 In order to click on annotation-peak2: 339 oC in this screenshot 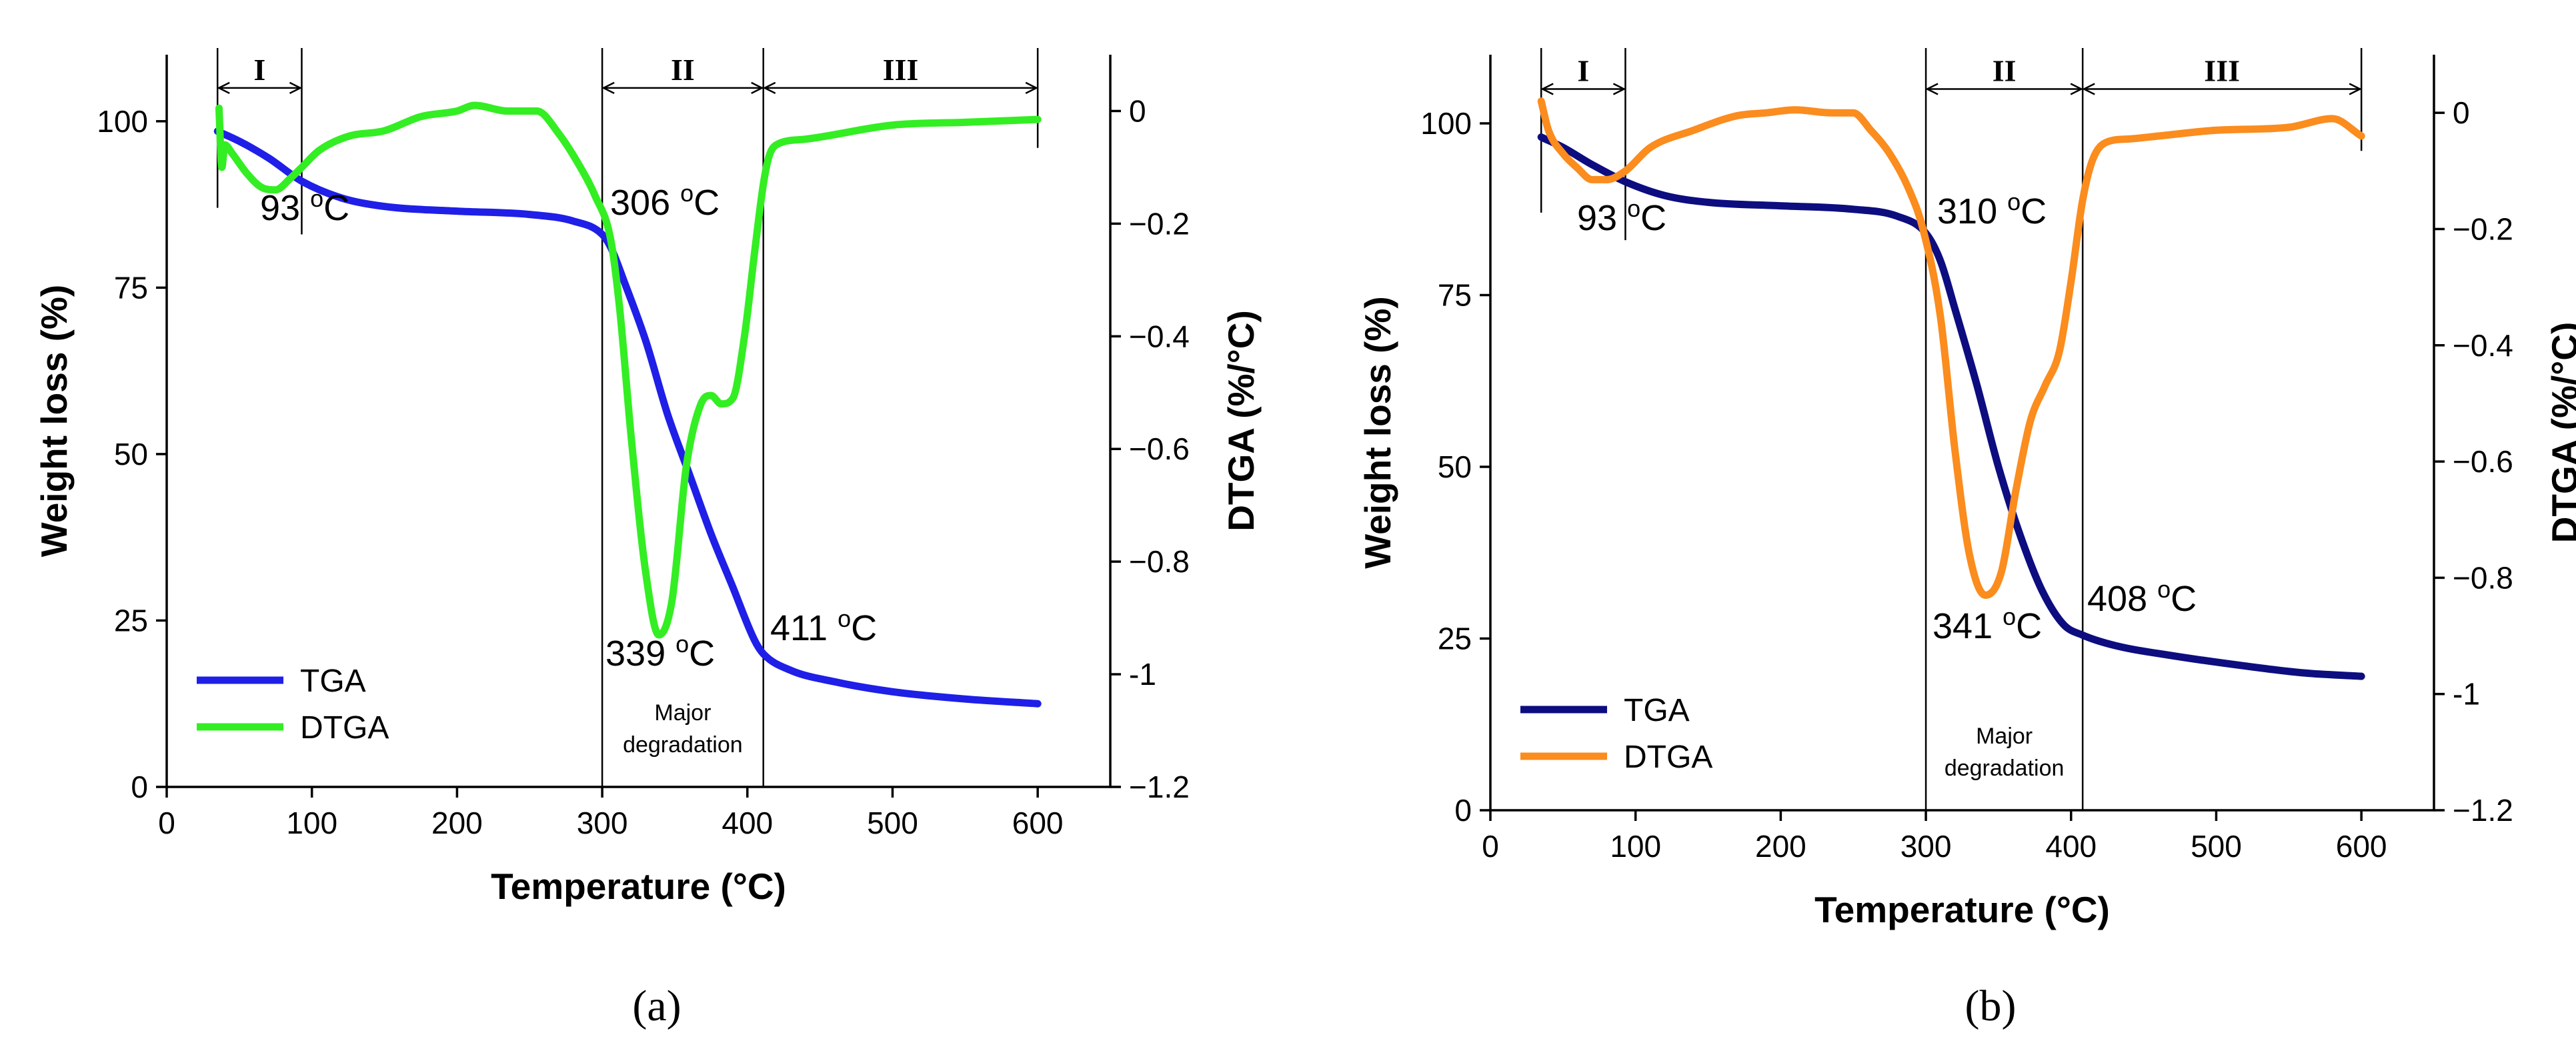, I will do `click(660, 652)`.